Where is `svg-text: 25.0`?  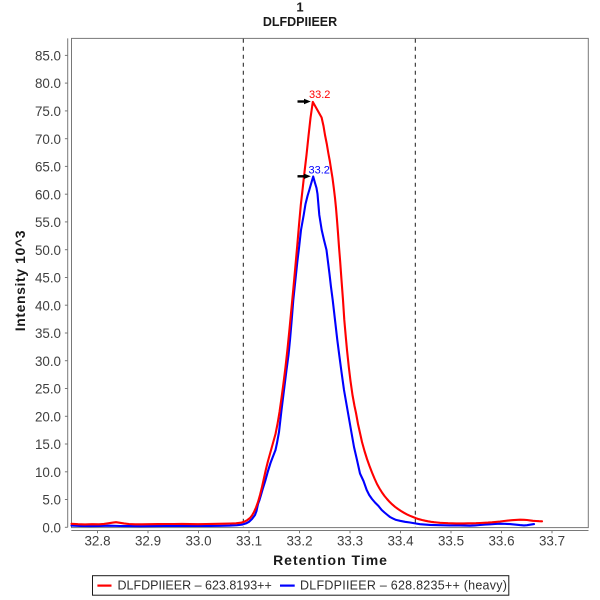 svg-text: 25.0 is located at coordinates (48, 389).